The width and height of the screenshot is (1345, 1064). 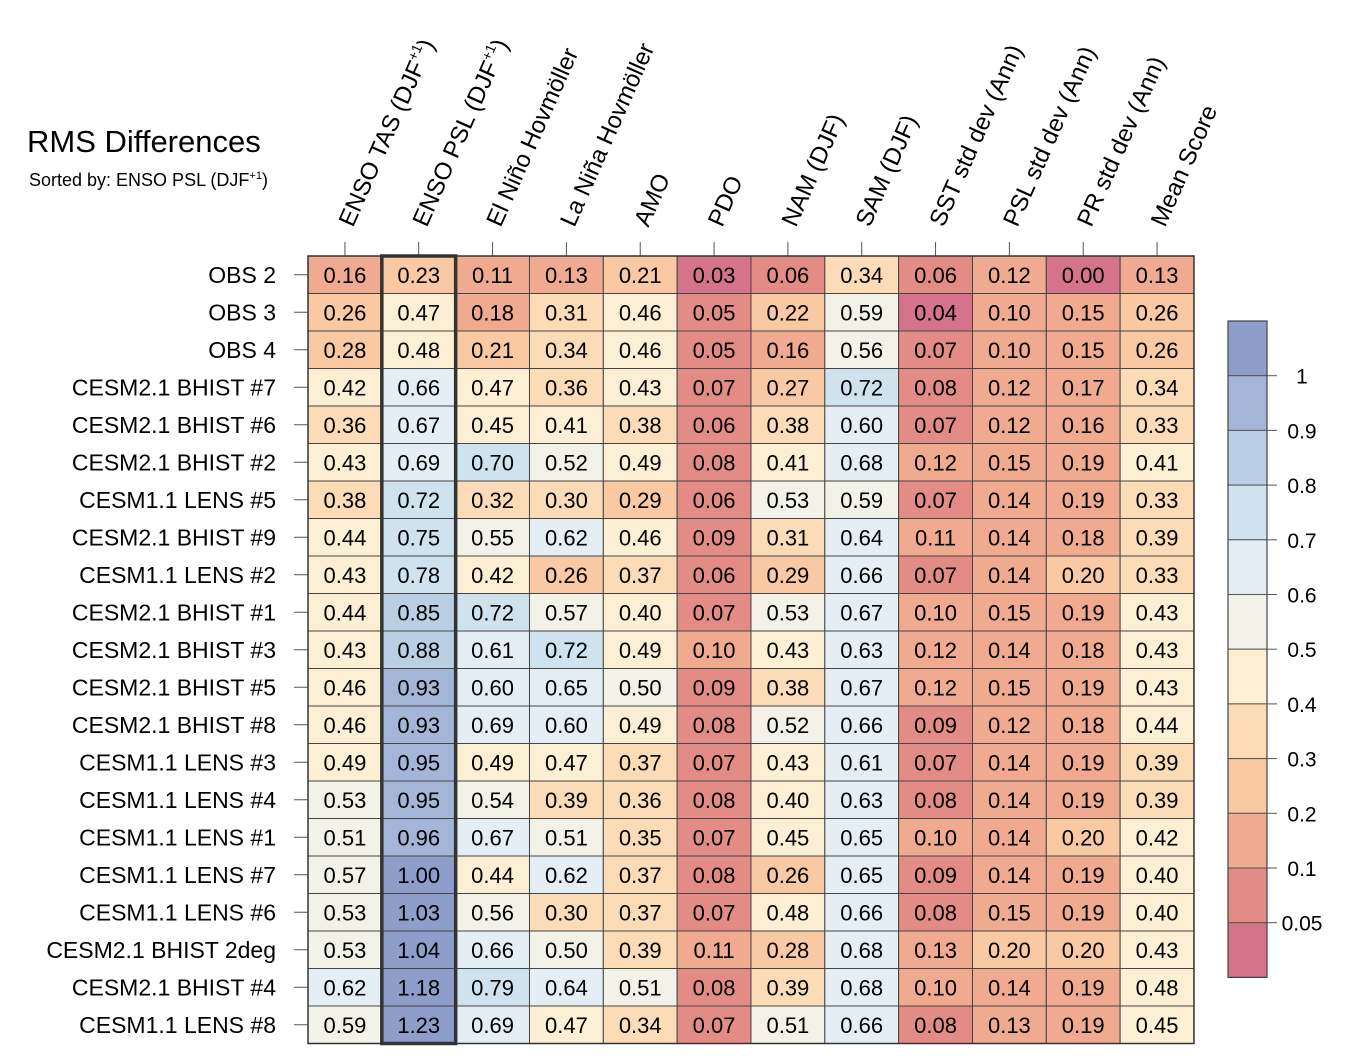 I want to click on cell-value-label: 0.29, so click(x=640, y=500).